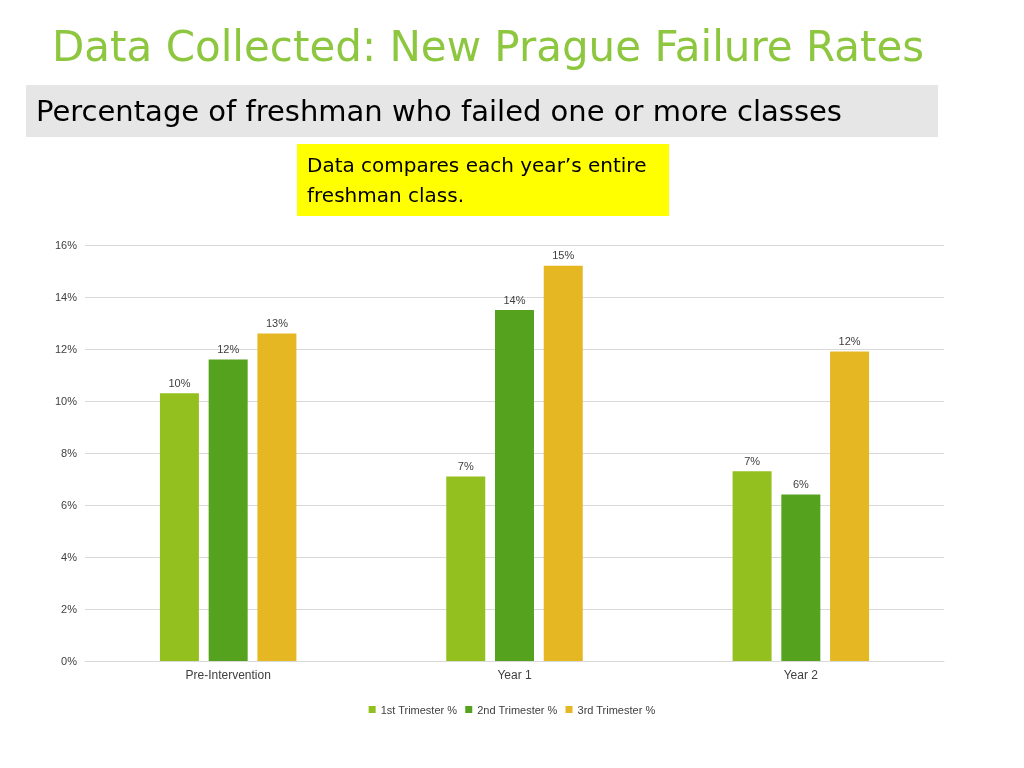 The image size is (1024, 768). Describe the element at coordinates (616, 709) in the screenshot. I see `legend-label: 3rd Trimester %` at that location.